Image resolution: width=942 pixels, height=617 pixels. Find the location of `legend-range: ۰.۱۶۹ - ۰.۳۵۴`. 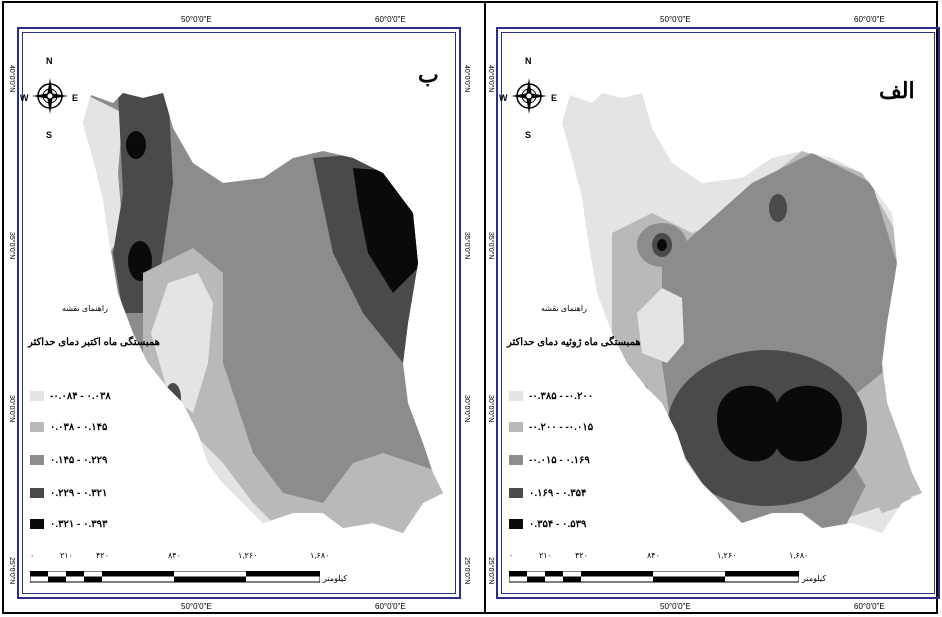

legend-range: ۰.۱۶۹ - ۰.۳۵۴ is located at coordinates (558, 493).